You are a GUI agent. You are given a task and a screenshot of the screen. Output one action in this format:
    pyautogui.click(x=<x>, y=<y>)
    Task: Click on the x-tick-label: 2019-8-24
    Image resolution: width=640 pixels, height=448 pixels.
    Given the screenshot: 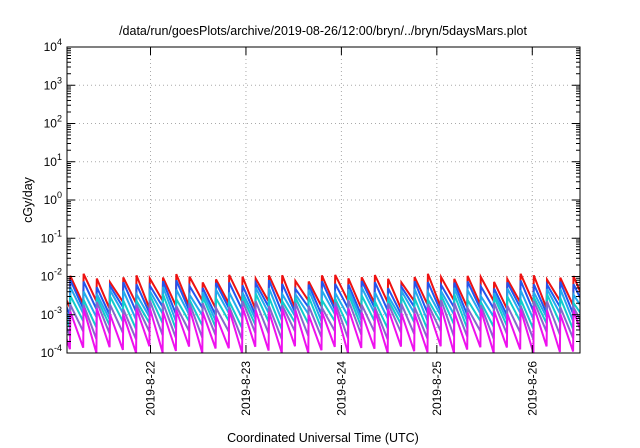 What is the action you would take?
    pyautogui.click(x=341, y=388)
    